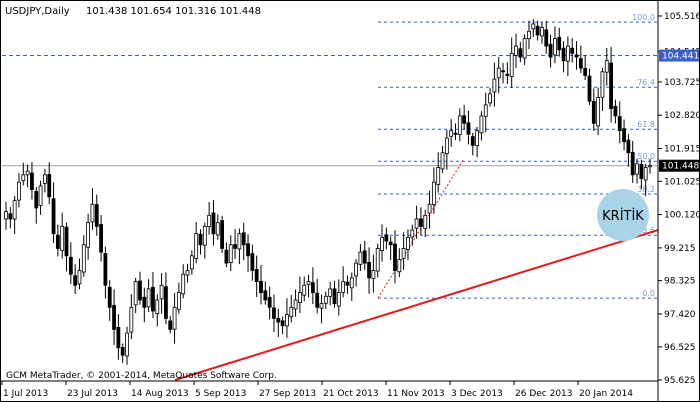 This screenshot has height=402, width=700. Describe the element at coordinates (680, 282) in the screenshot. I see `price-tick-label: 98.325` at that location.